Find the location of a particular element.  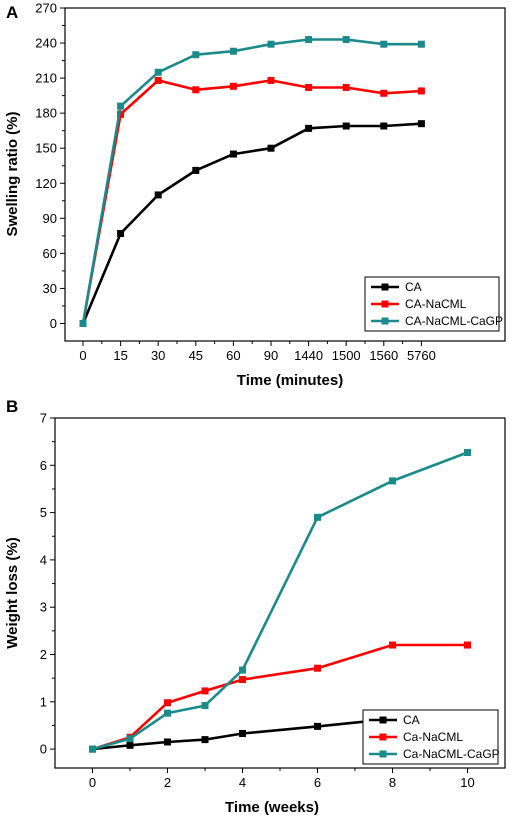

chart-a-y-tick-label: 270 is located at coordinates (46, 8).